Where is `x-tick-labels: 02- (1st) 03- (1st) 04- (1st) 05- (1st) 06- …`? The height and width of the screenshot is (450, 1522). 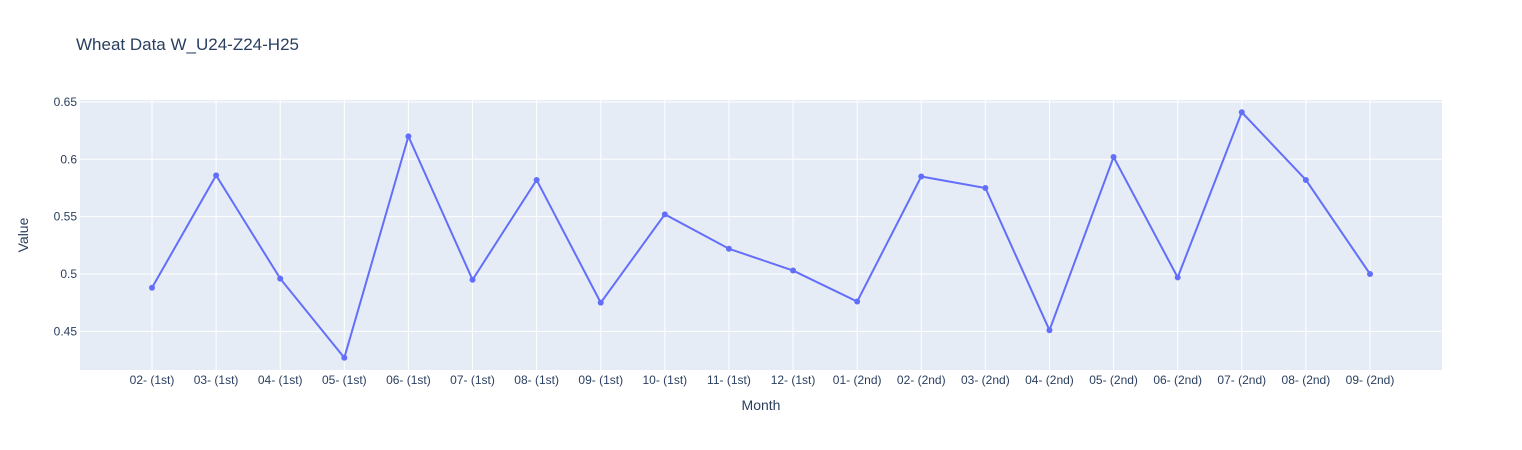
x-tick-labels: 02- (1st) 03- (1st) 04- (1st) 05- (1st) 06- … is located at coordinates (762, 380).